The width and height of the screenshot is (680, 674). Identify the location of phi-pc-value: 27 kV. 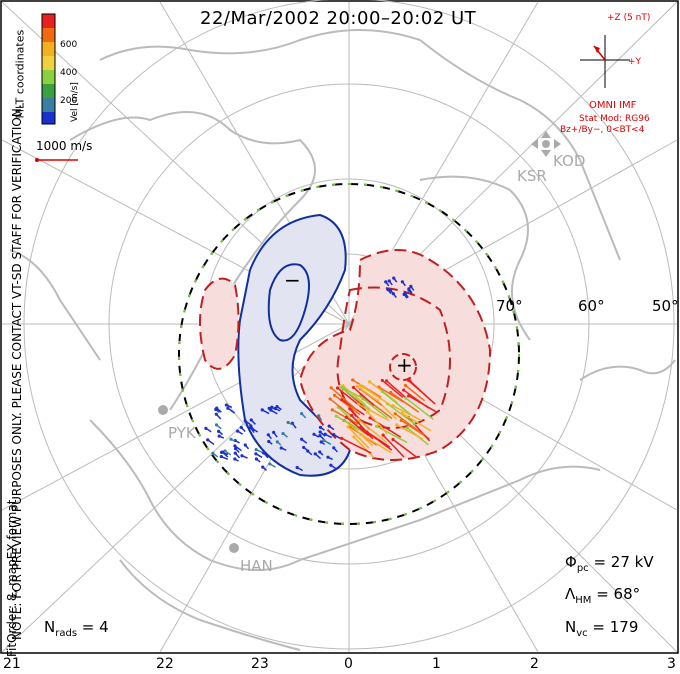
(632, 562).